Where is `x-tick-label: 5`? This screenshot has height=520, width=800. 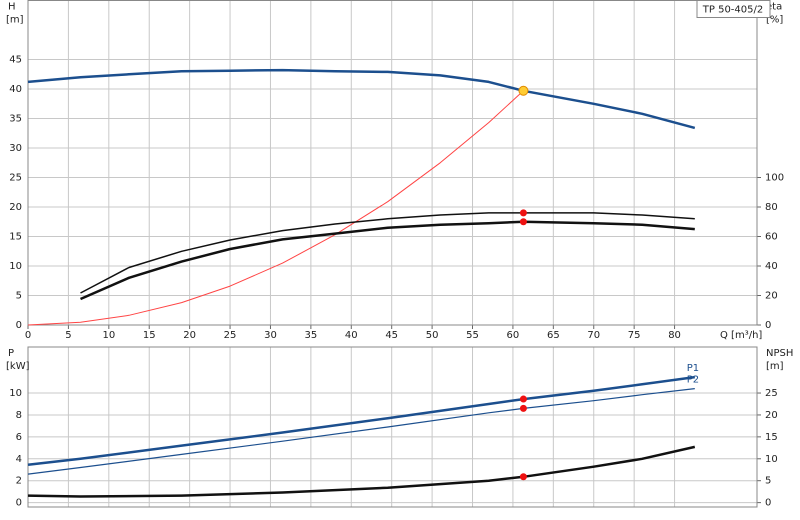
x-tick-label: 5 is located at coordinates (68, 335).